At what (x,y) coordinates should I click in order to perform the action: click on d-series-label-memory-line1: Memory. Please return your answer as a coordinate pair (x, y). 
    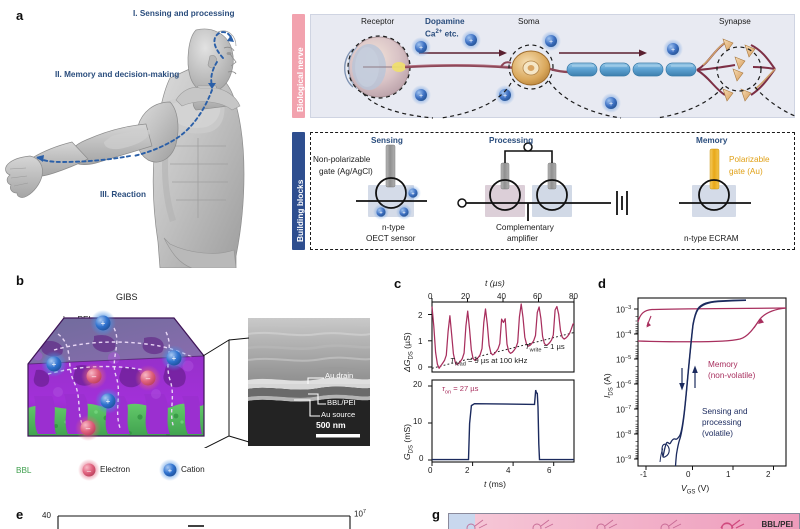
    Looking at the image, I should click on (723, 364).